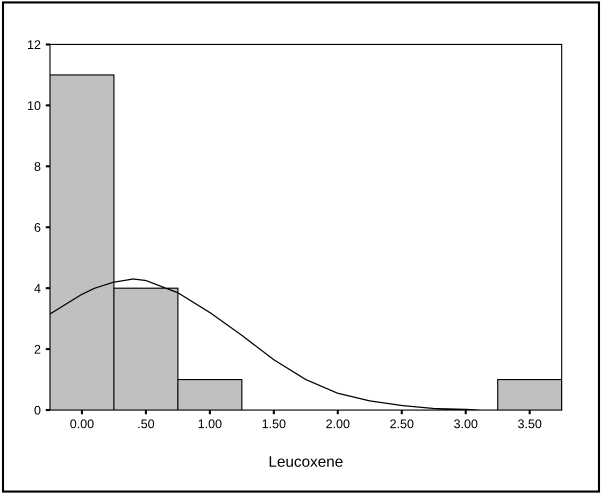 The image size is (602, 494). Describe the element at coordinates (146, 423) in the screenshot. I see `x-tick-label: .50` at that location.